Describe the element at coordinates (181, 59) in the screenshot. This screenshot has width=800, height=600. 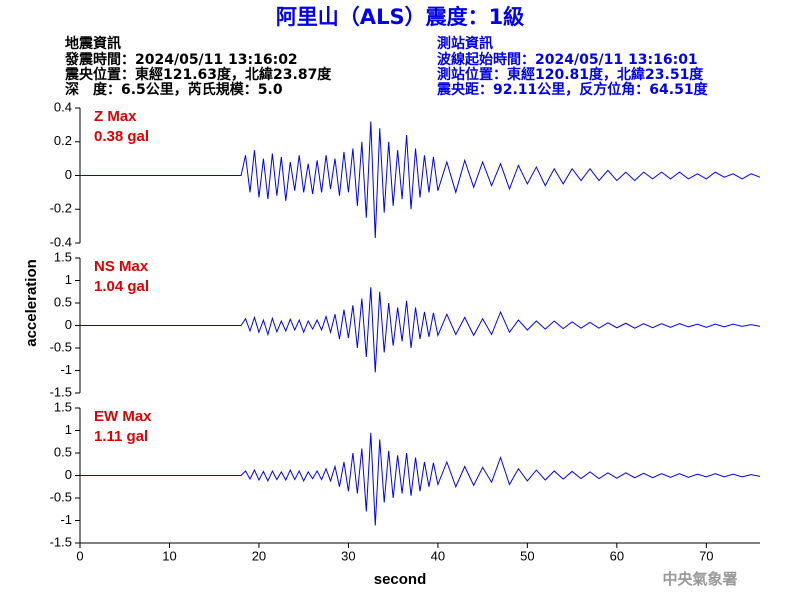
I see `info-left: 發震時間：2024/05/11 13:16:02` at that location.